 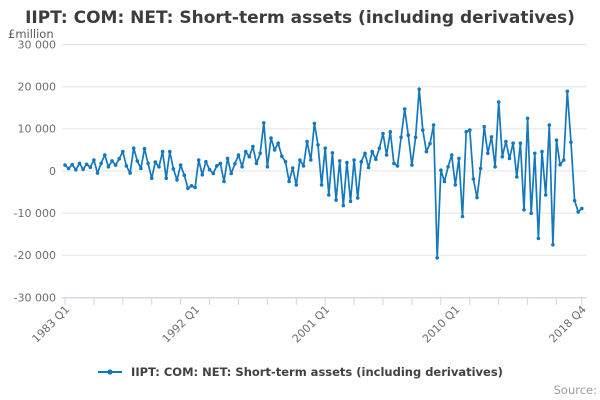 I want to click on y-tick-label: 30 000, so click(x=37, y=44).